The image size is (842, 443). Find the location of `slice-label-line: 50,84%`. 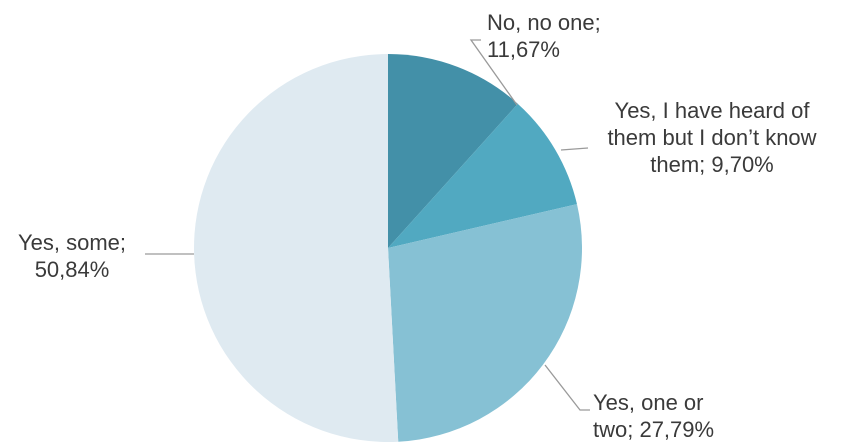

slice-label-line: 50,84% is located at coordinates (72, 269).